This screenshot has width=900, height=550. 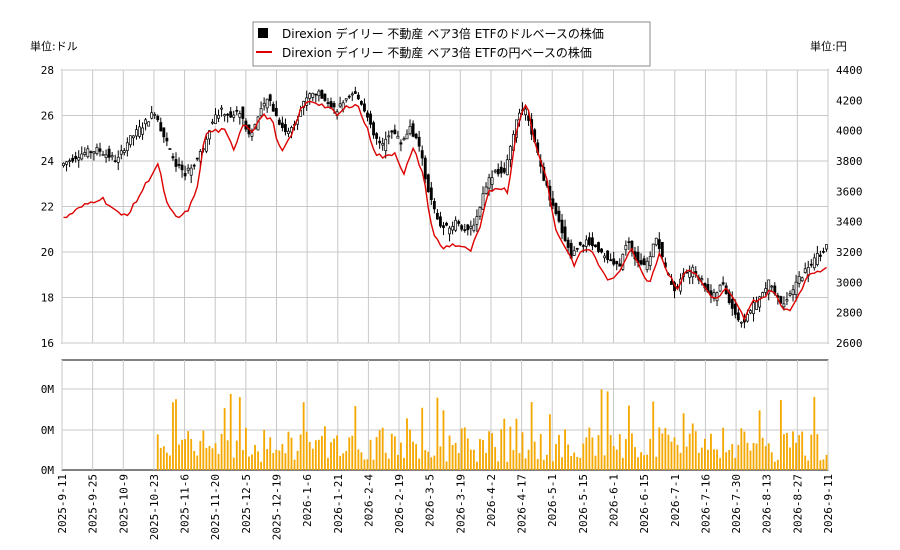 What do you see at coordinates (492, 429) in the screenshot?
I see `volume-bars` at bounding box center [492, 429].